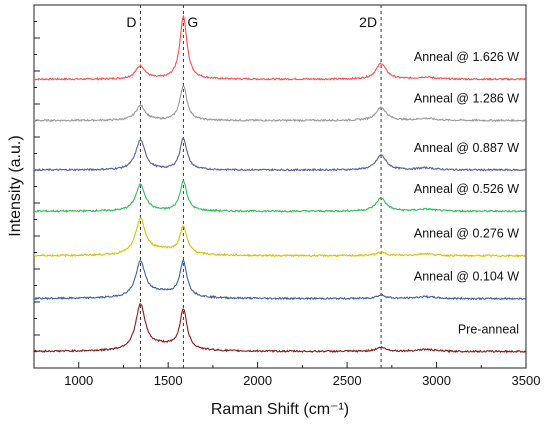 The image size is (550, 431). Describe the element at coordinates (78, 380) in the screenshot. I see `x-tick-label-1000: 1000` at that location.